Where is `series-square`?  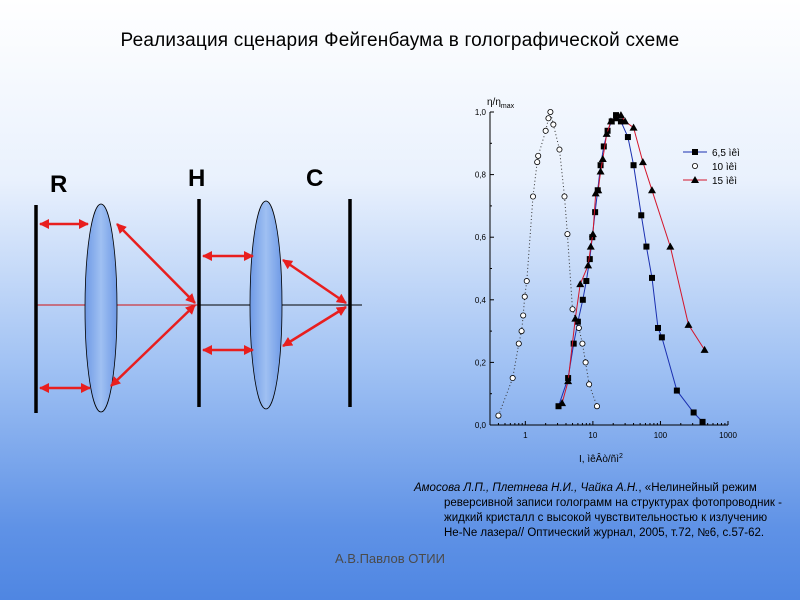
series-square is located at coordinates (630, 268).